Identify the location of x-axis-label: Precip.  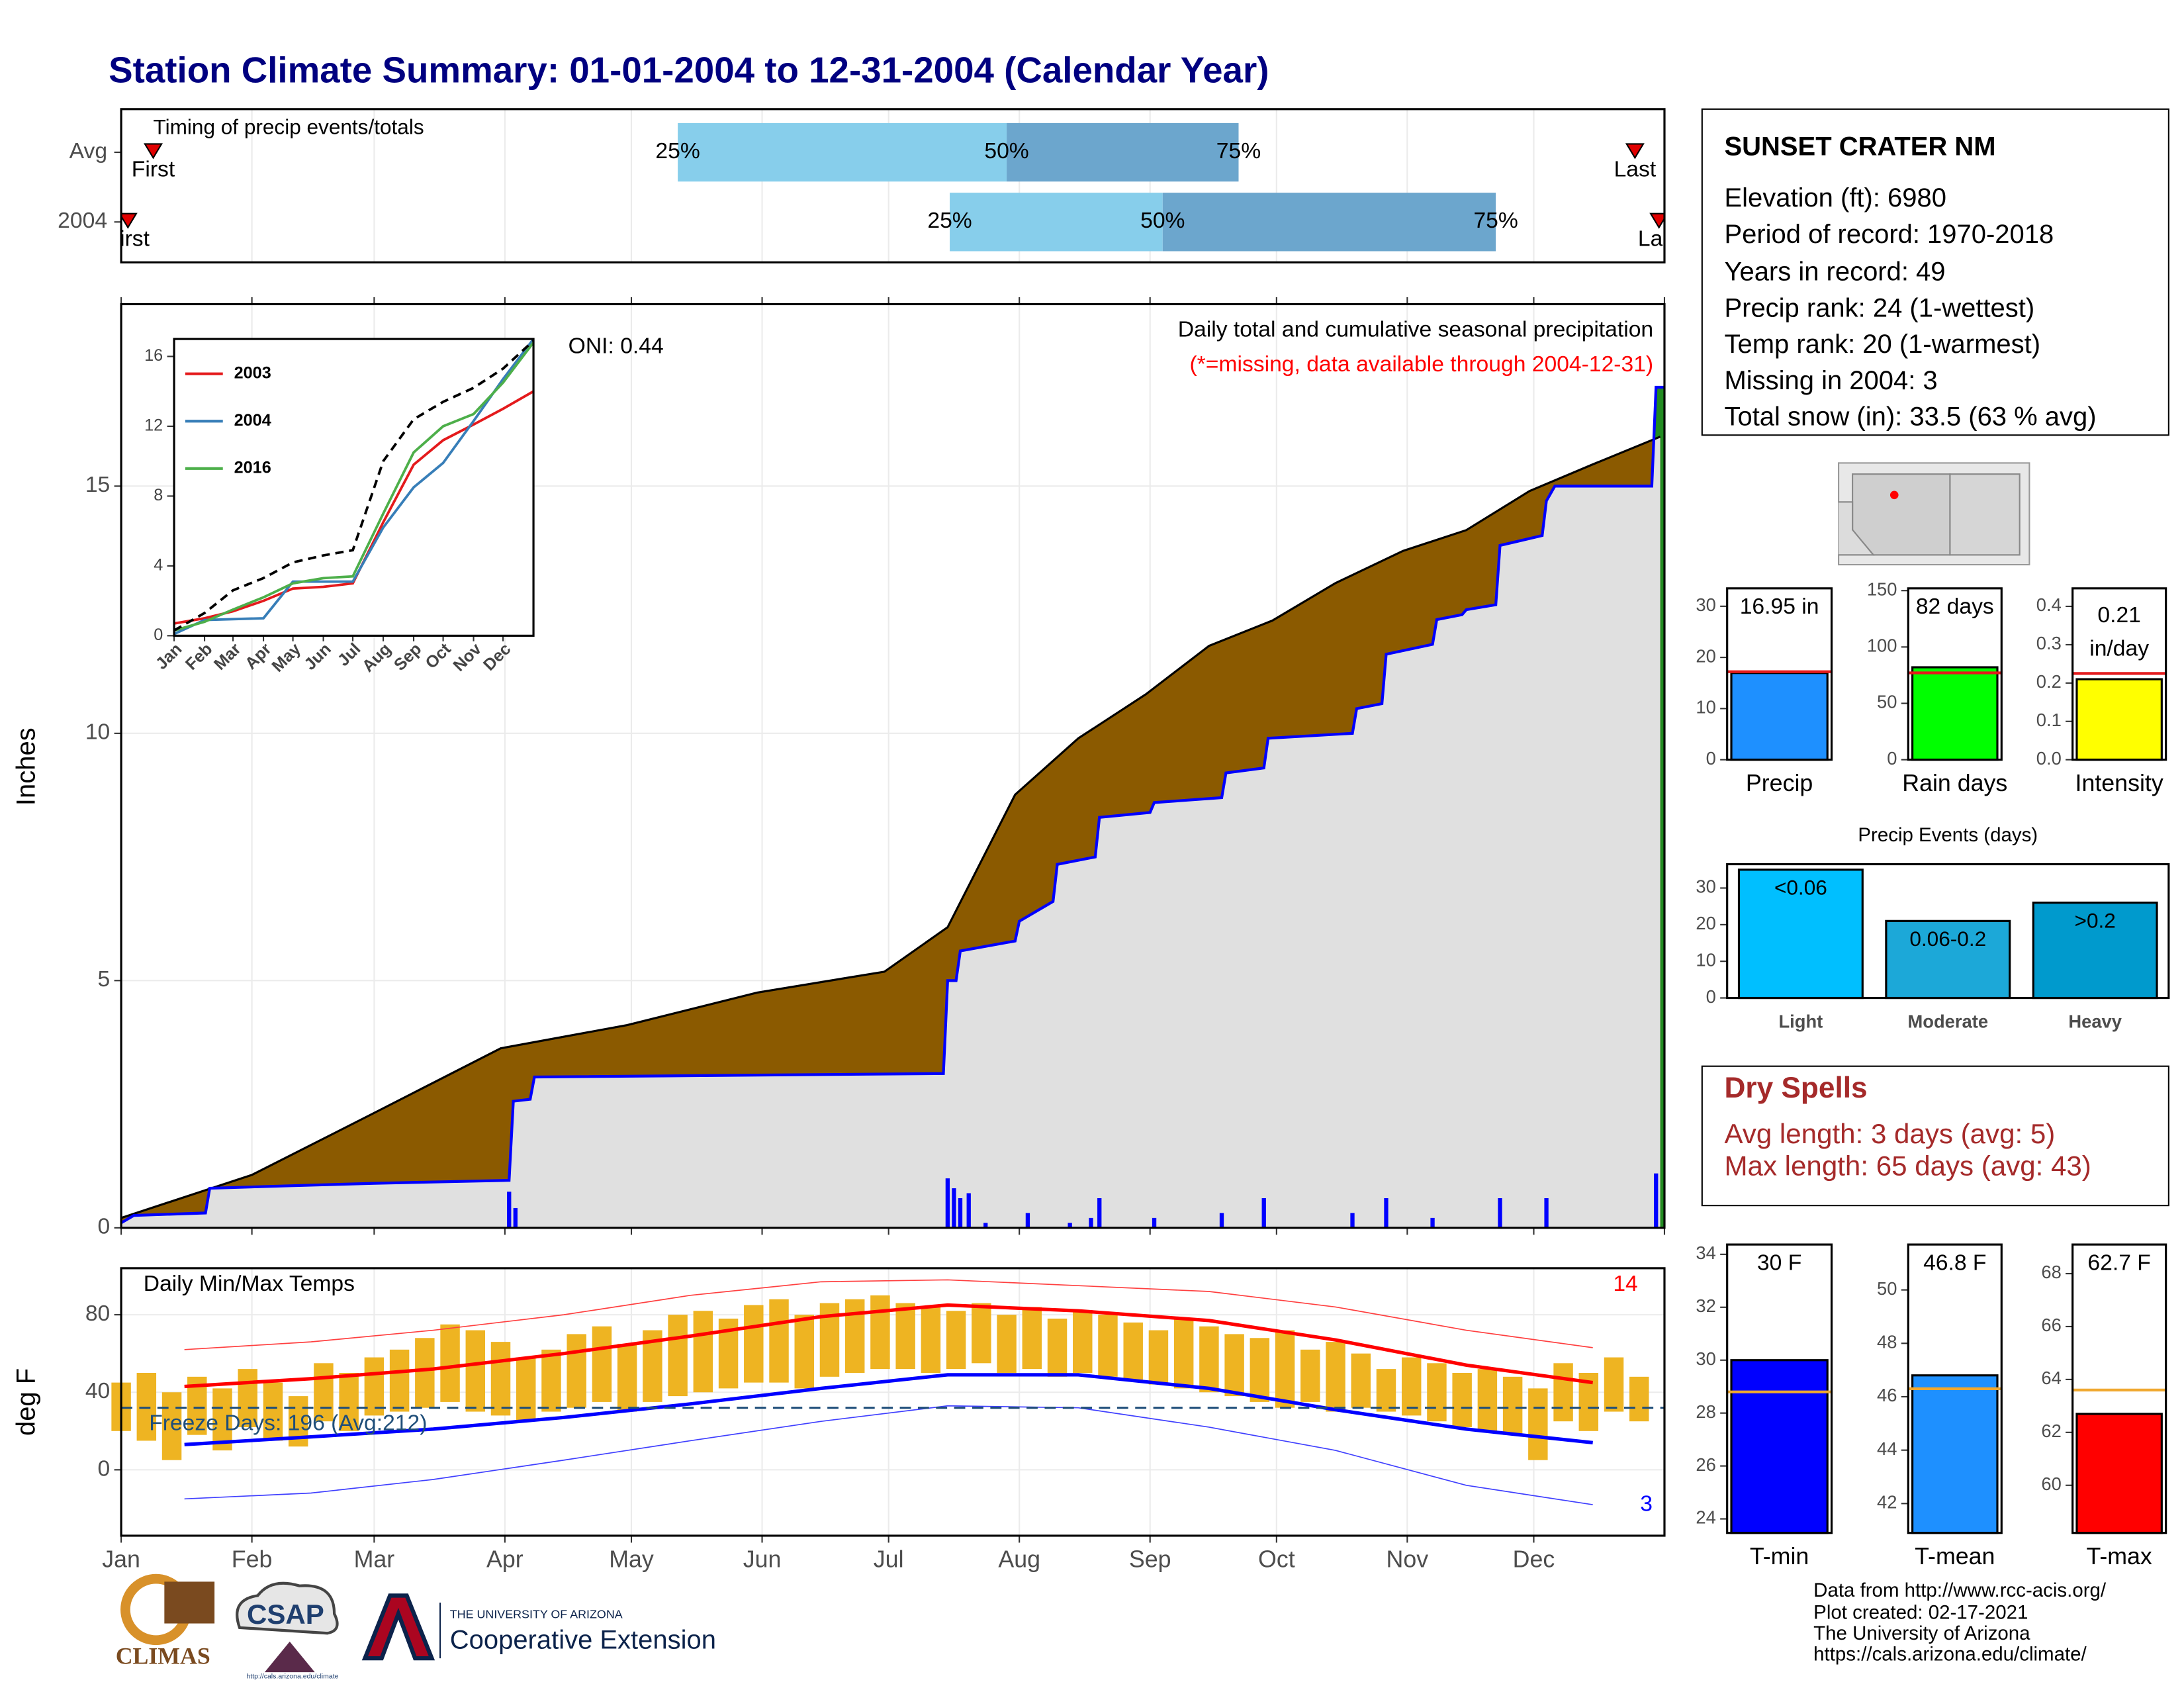
(1780, 783).